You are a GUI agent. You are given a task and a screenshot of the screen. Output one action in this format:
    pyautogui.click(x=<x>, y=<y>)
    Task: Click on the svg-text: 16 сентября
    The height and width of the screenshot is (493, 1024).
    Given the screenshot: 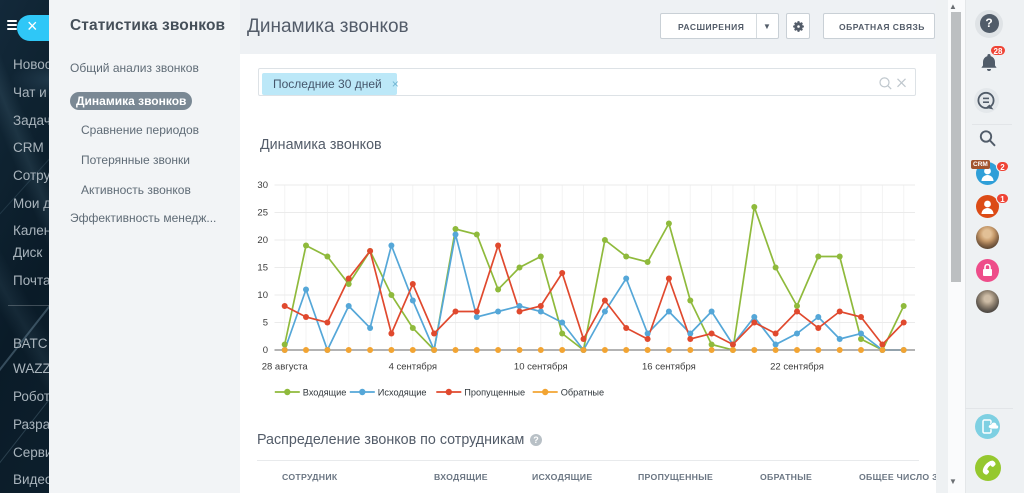 What is the action you would take?
    pyautogui.click(x=669, y=367)
    